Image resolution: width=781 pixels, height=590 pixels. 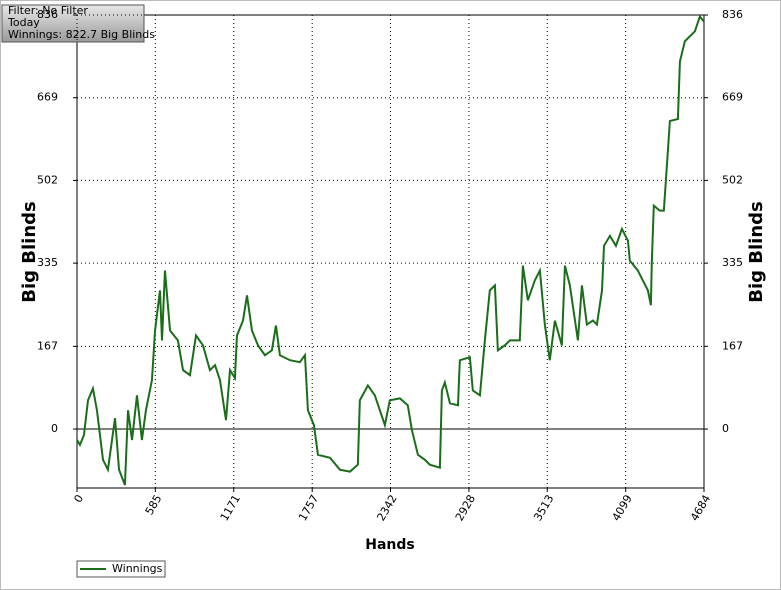 I want to click on y2-tick-label: 502, so click(x=732, y=179).